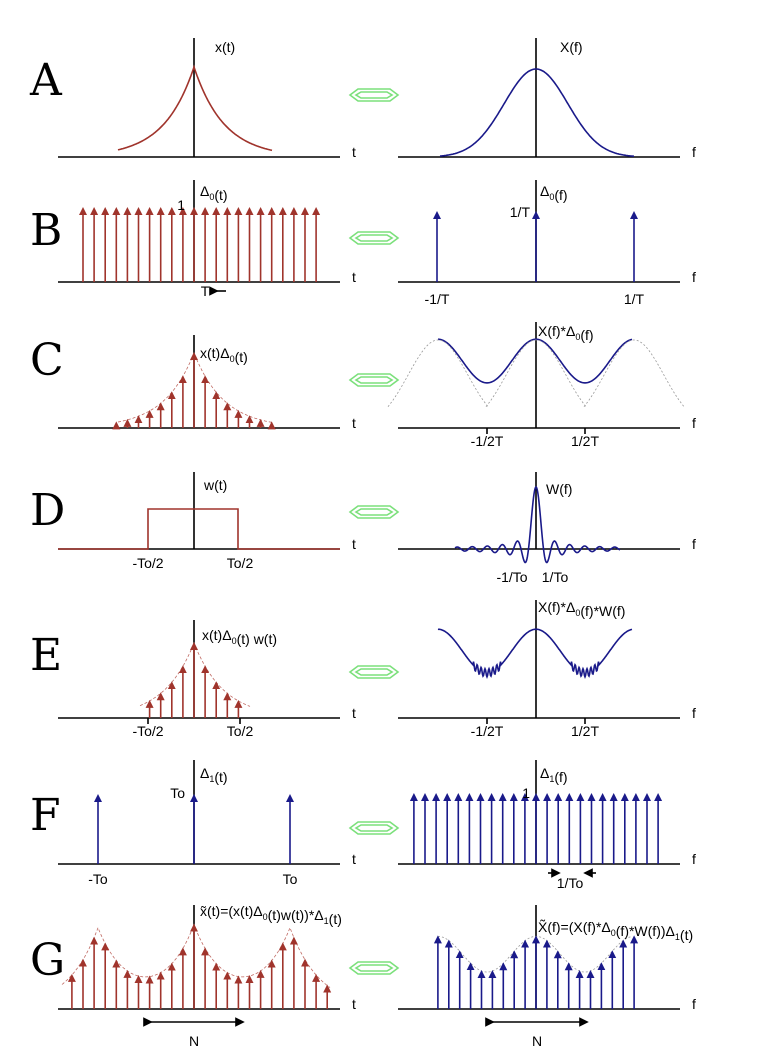 The height and width of the screenshot is (1054, 761). Describe the element at coordinates (535, 653) in the screenshot. I see `windowed-spectrum` at that location.